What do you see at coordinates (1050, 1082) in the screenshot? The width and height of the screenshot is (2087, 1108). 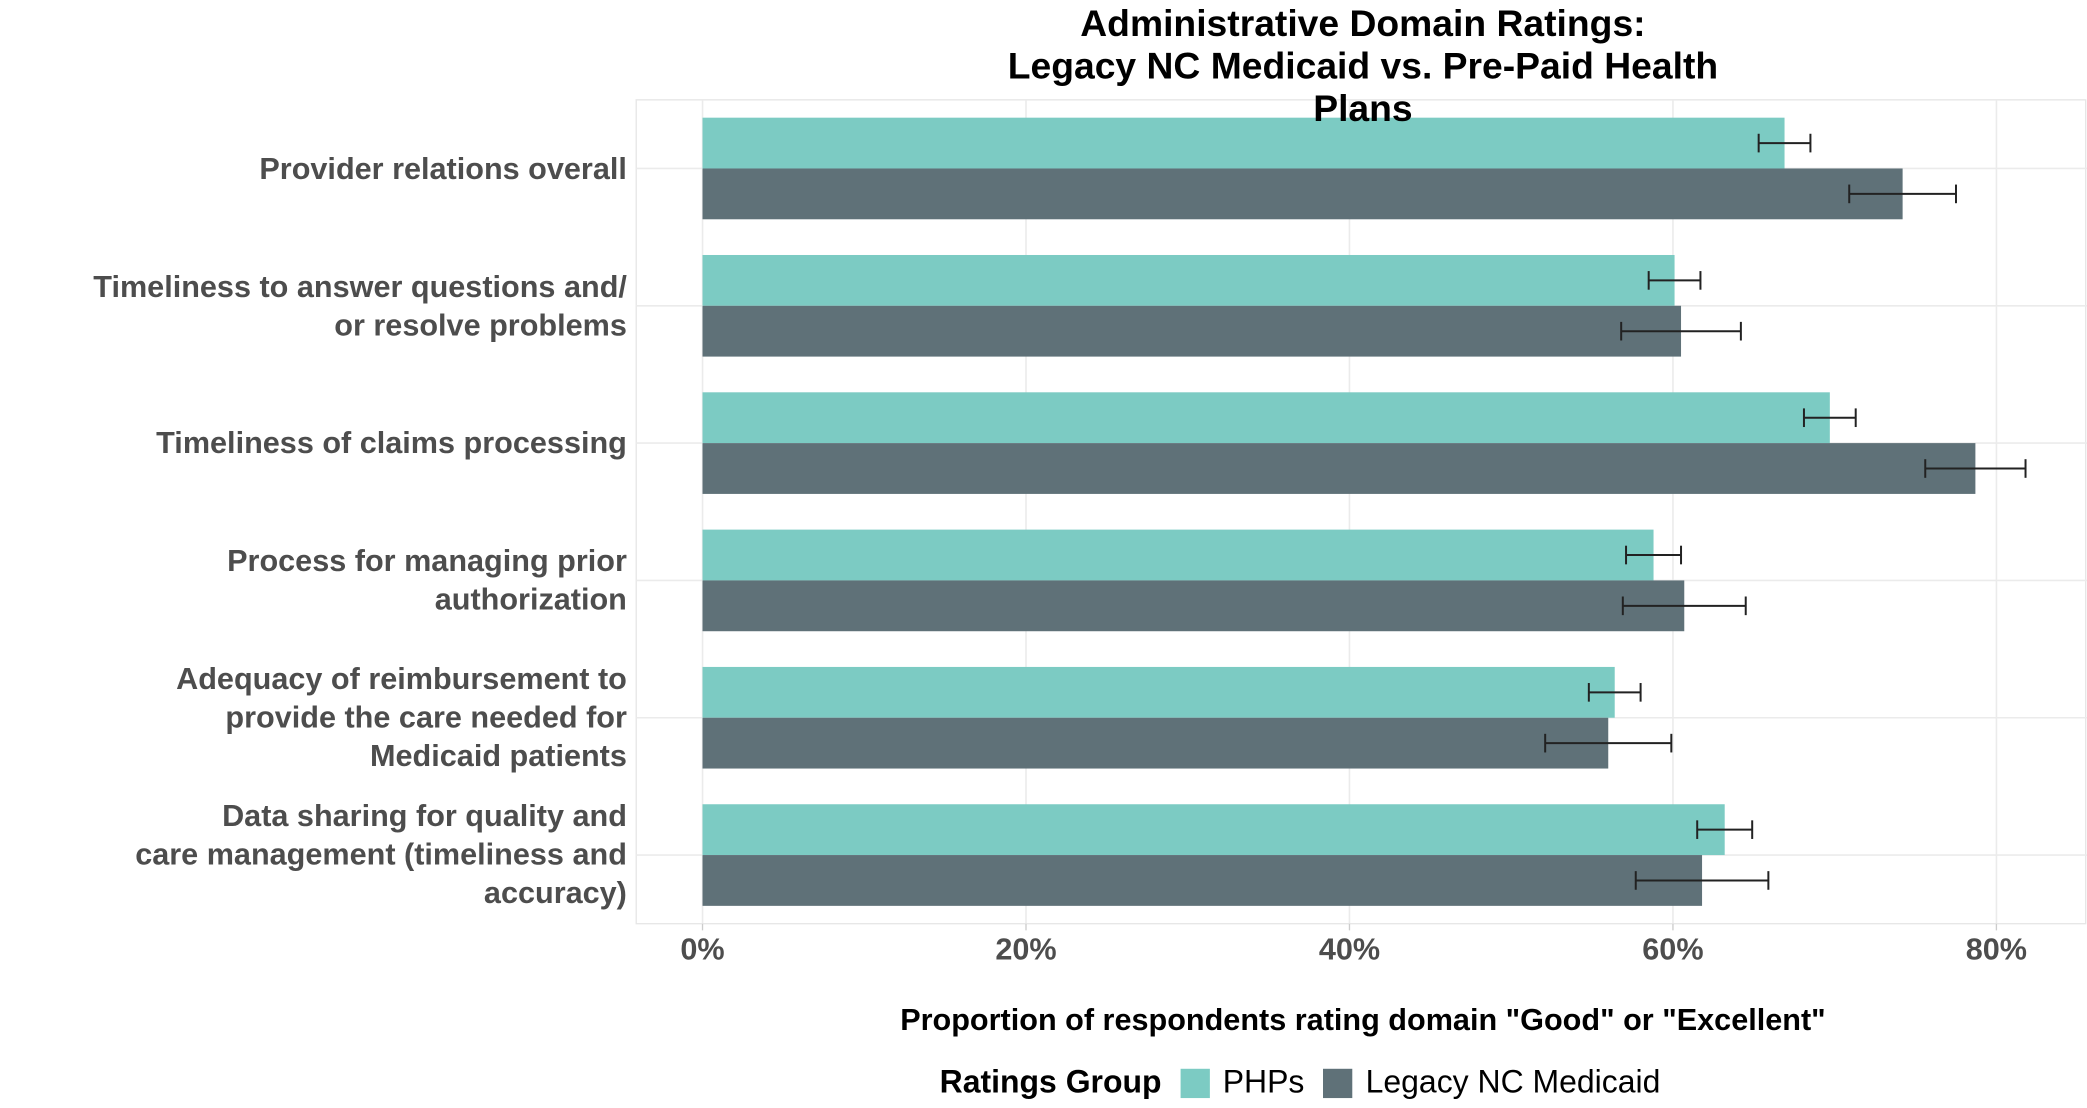 I see `legend-title: Ratings Group` at bounding box center [1050, 1082].